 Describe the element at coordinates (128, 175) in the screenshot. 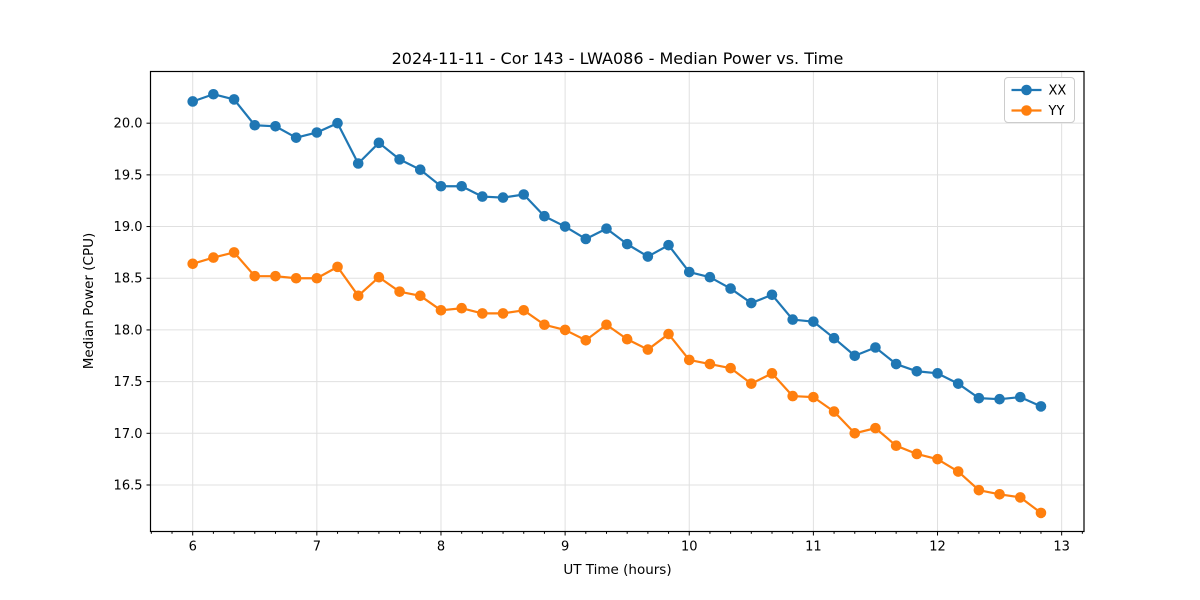

I see `y-tick-label: 19.5` at that location.